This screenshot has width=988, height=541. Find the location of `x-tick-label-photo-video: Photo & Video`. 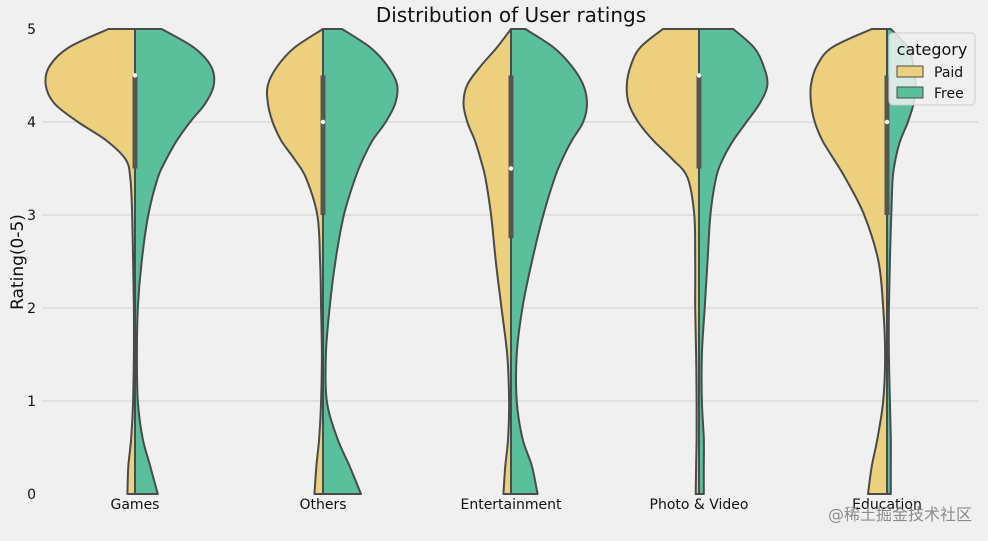

x-tick-label-photo-video: Photo & Video is located at coordinates (699, 505).